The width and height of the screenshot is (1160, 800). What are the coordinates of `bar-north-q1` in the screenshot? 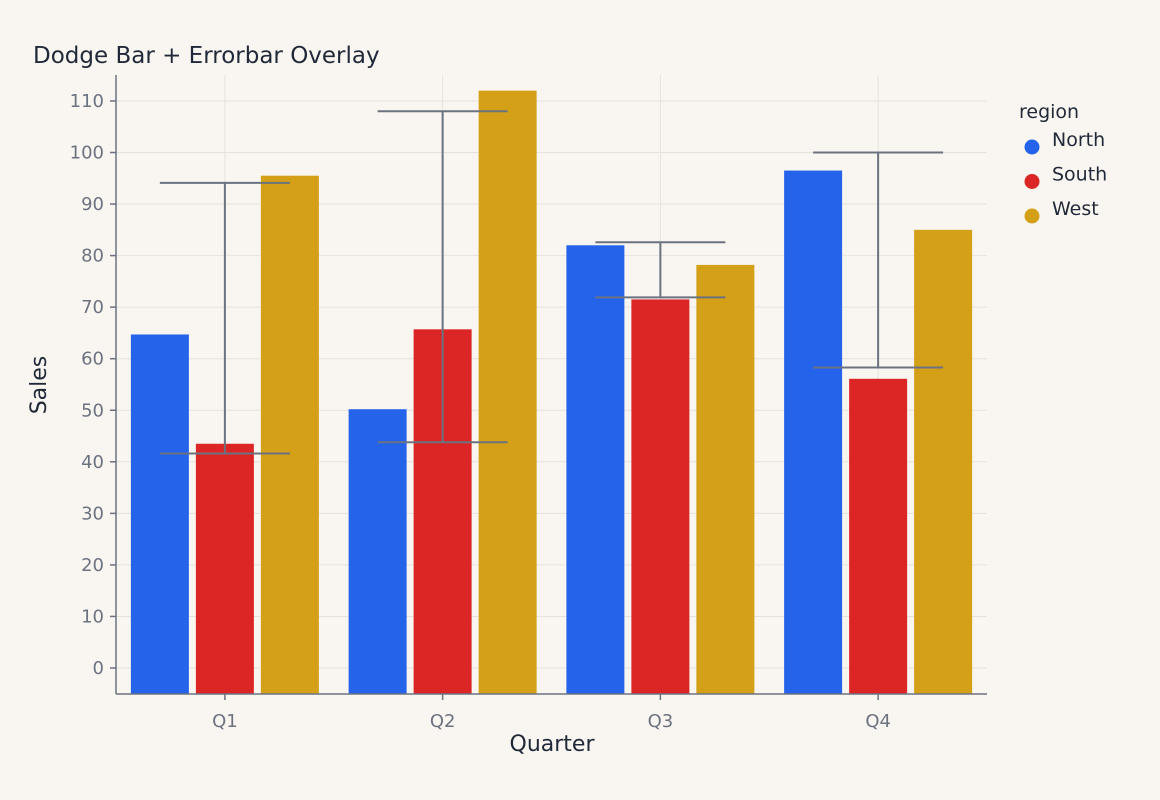 It's located at (159, 514).